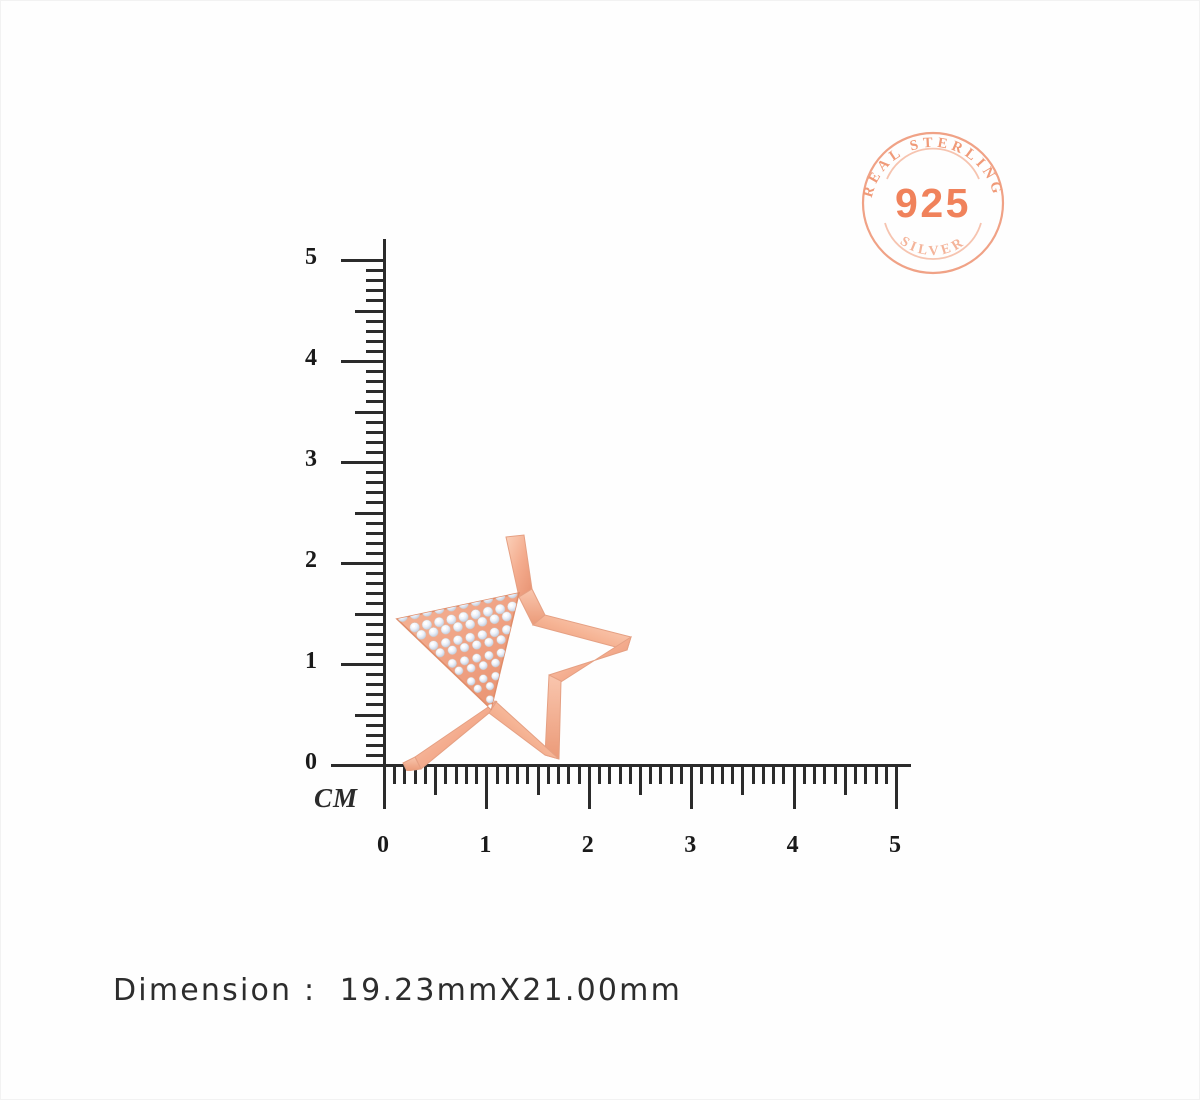 This screenshot has width=1200, height=1100. What do you see at coordinates (336, 798) in the screenshot?
I see `ruler-unit-label: CM` at bounding box center [336, 798].